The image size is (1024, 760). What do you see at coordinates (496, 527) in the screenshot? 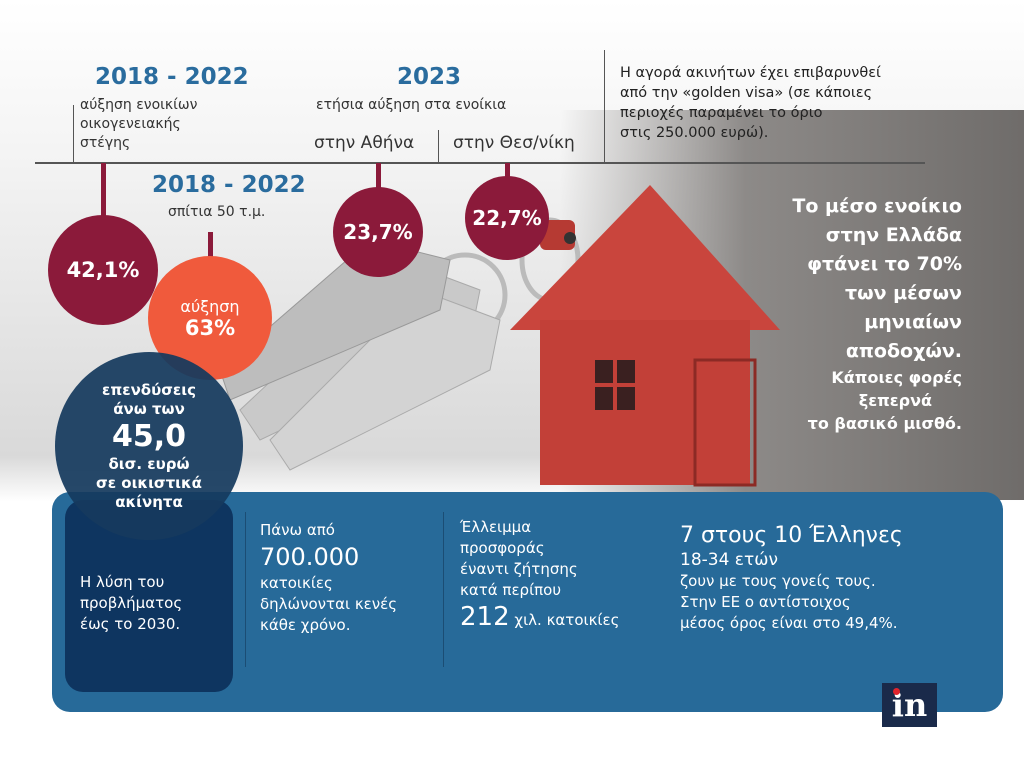
I see `text-line: Έλλειμμα` at bounding box center [496, 527].